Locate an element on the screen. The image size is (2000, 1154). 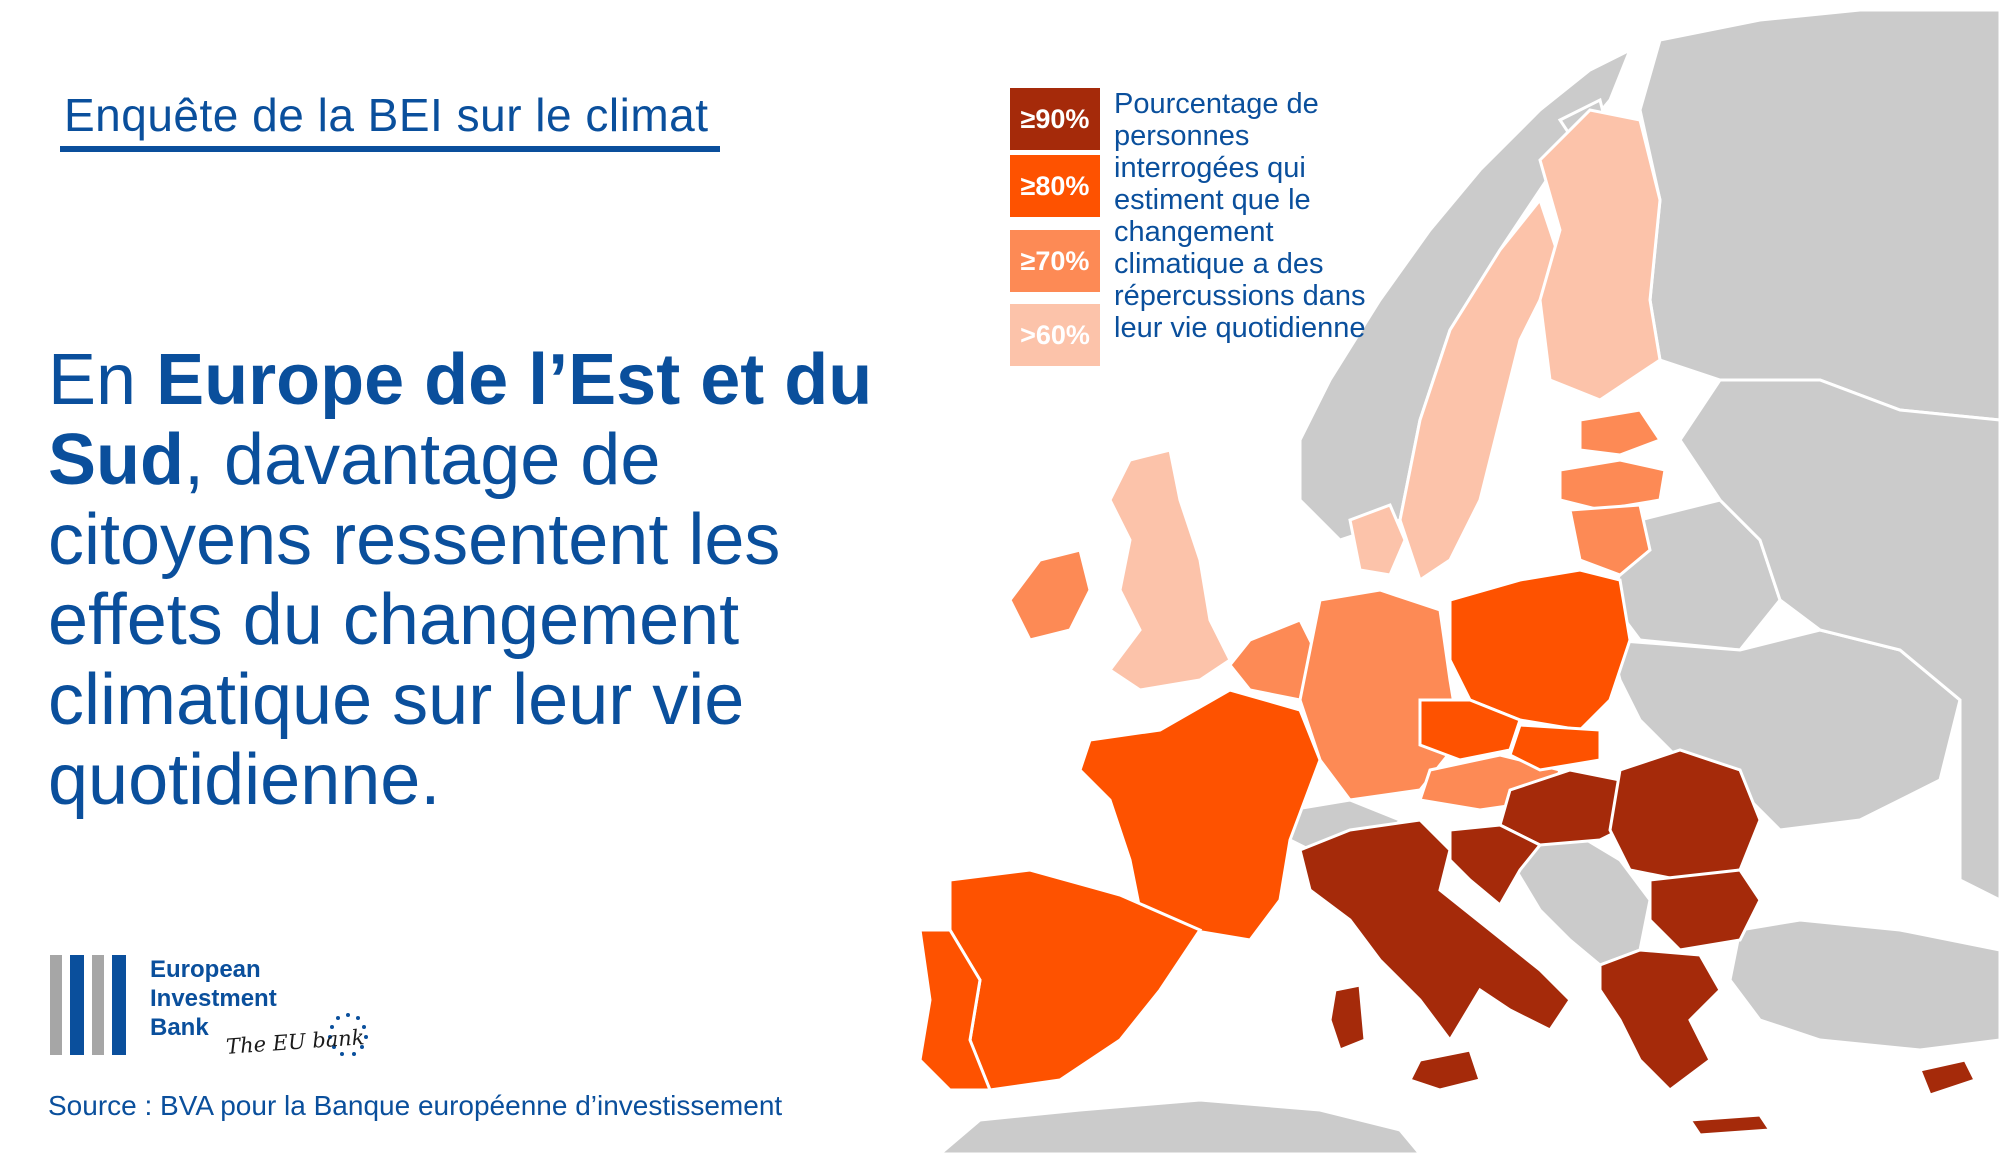
survey-title: Enquête de la BEI sur le climat is located at coordinates (386, 115).